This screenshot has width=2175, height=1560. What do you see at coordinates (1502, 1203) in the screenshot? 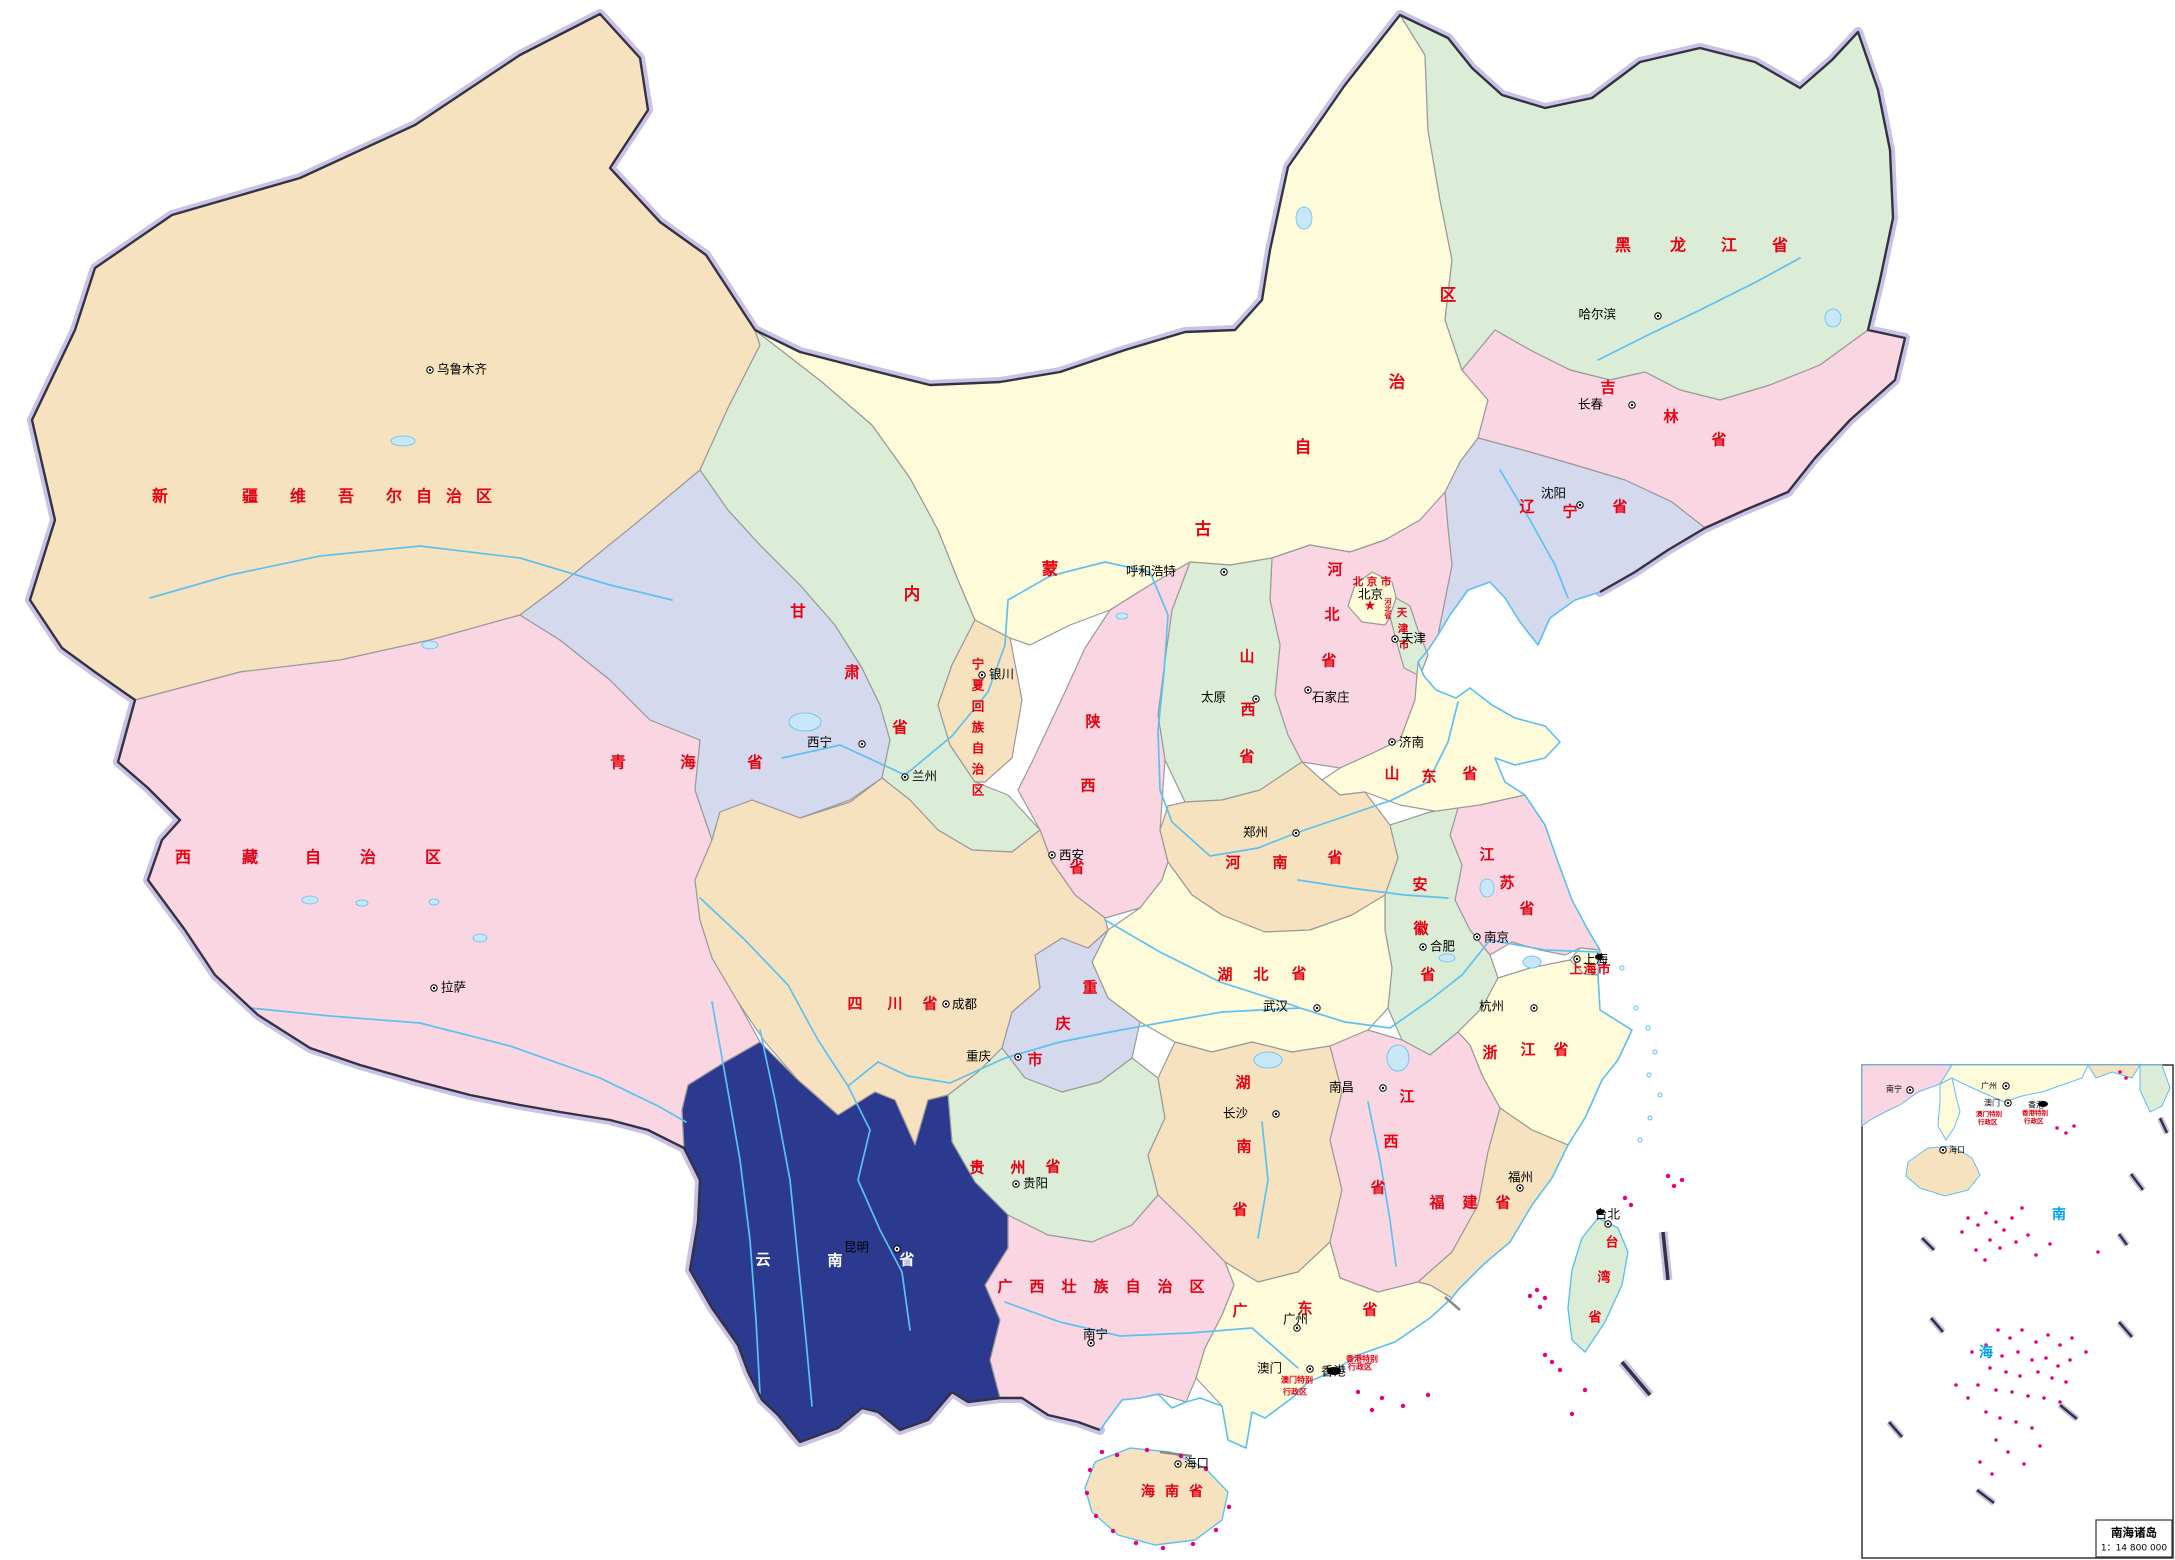
I see `province-label-fujian: 省` at bounding box center [1502, 1203].